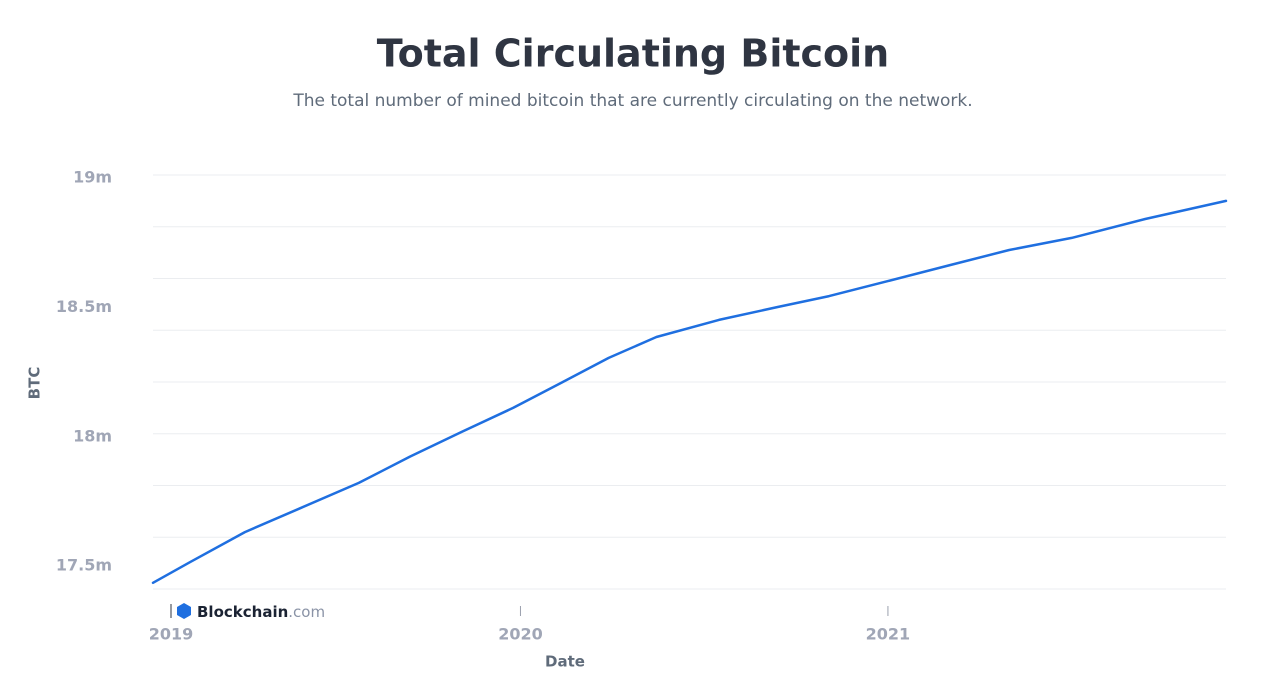 Image resolution: width=1265 pixels, height=689 pixels. Describe the element at coordinates (565, 662) in the screenshot. I see `x-axis-label: Date` at that location.